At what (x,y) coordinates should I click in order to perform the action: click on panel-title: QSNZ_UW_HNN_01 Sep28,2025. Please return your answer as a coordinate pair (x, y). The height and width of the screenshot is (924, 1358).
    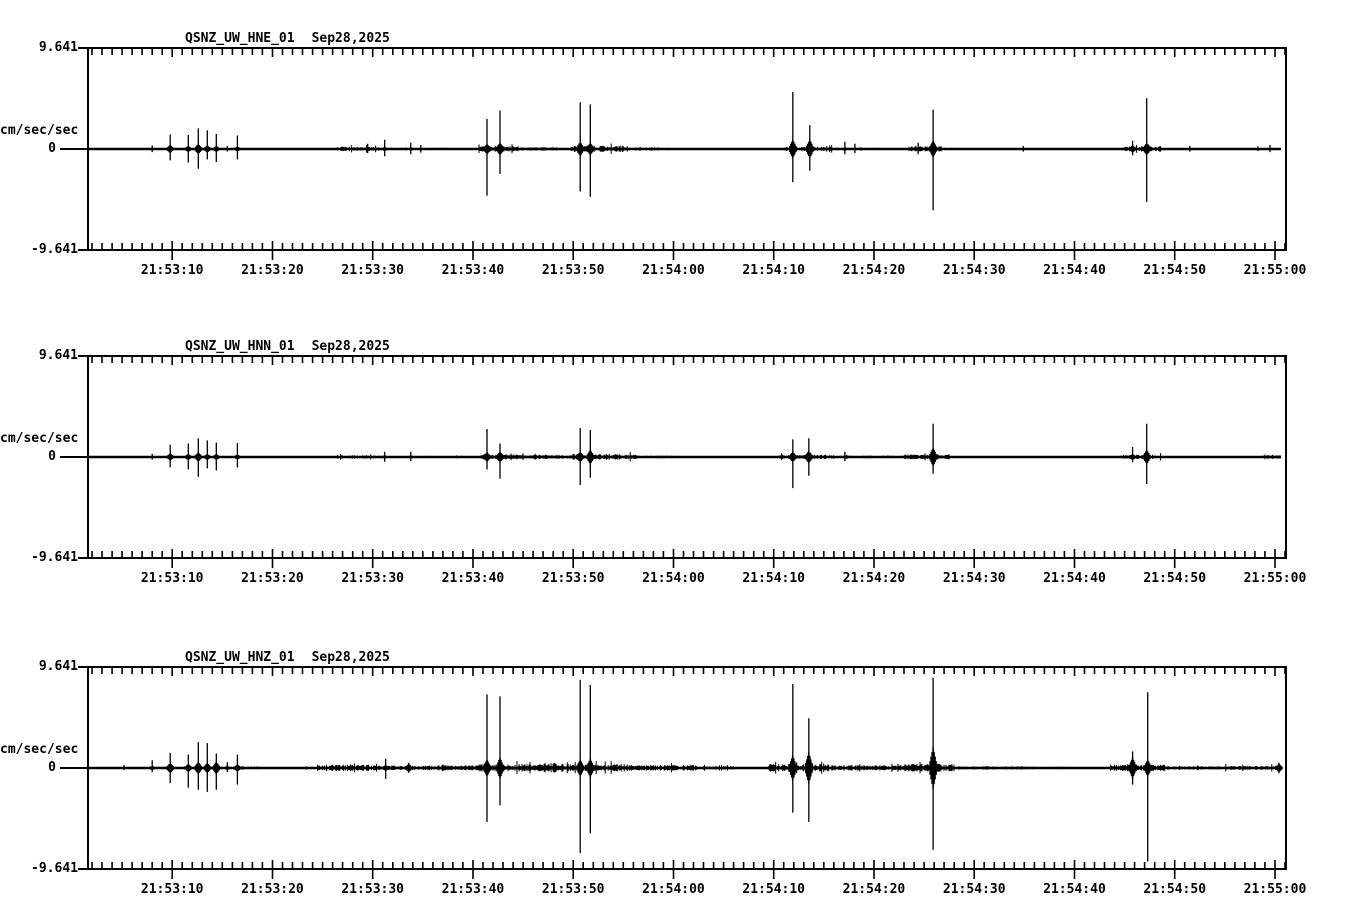
    Looking at the image, I should click on (287, 346).